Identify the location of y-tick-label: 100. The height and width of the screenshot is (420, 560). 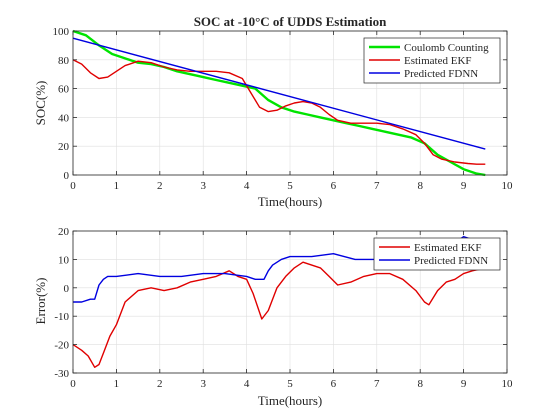
(61, 32).